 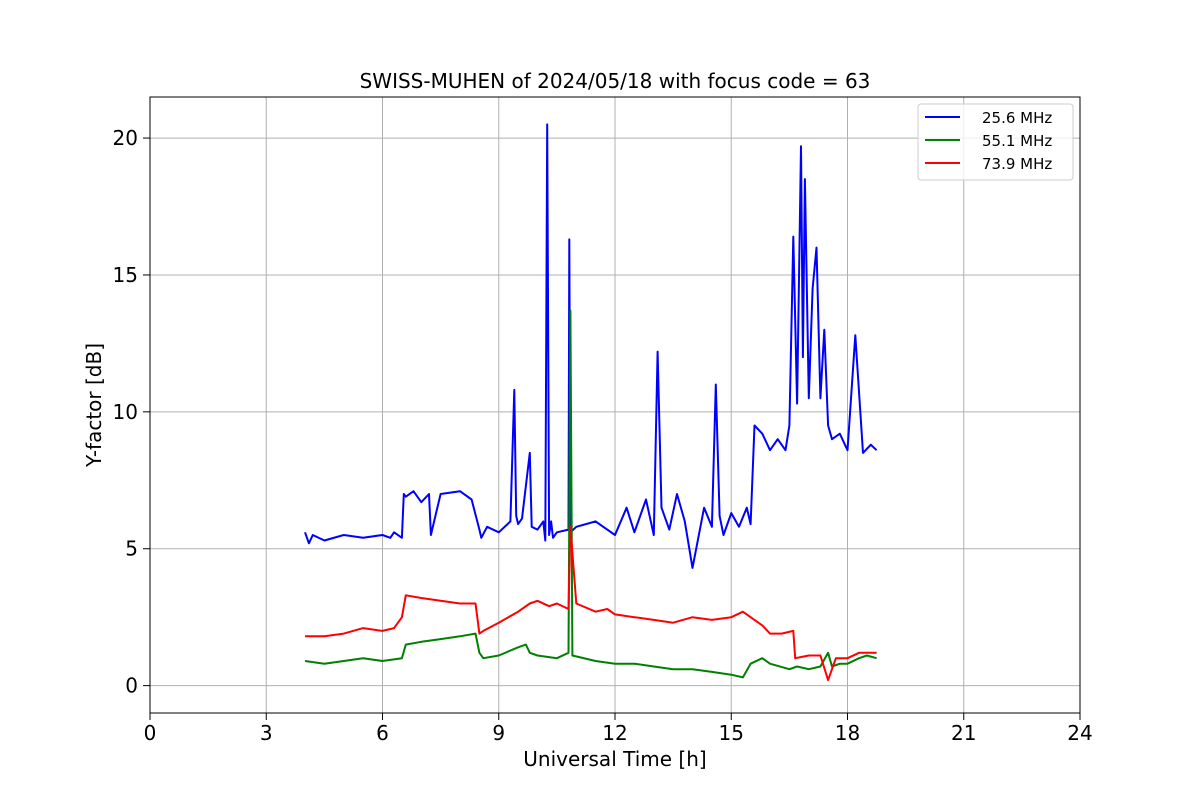 I want to click on x-axis: 0 3 6 9 12 15 18 21 24, so click(x=618, y=729).